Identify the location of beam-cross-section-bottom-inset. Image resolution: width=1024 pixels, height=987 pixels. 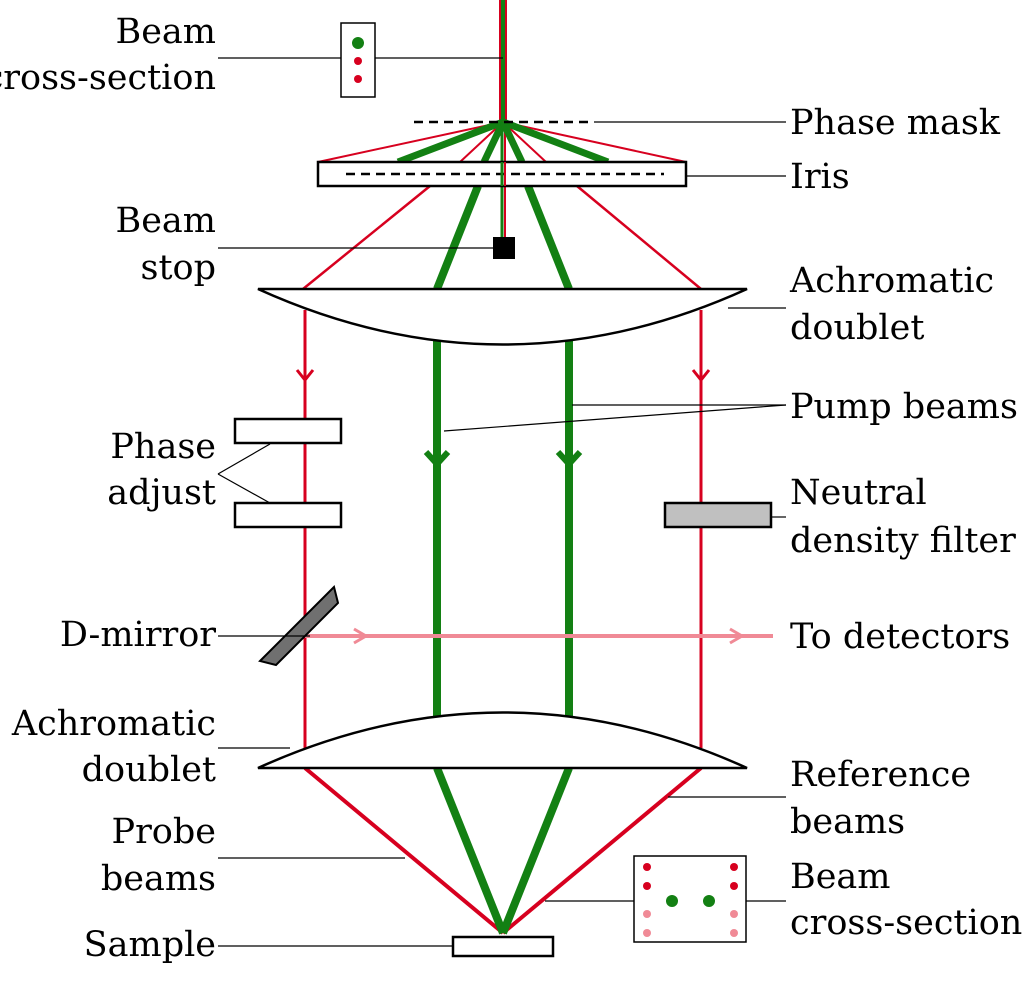
(690, 899).